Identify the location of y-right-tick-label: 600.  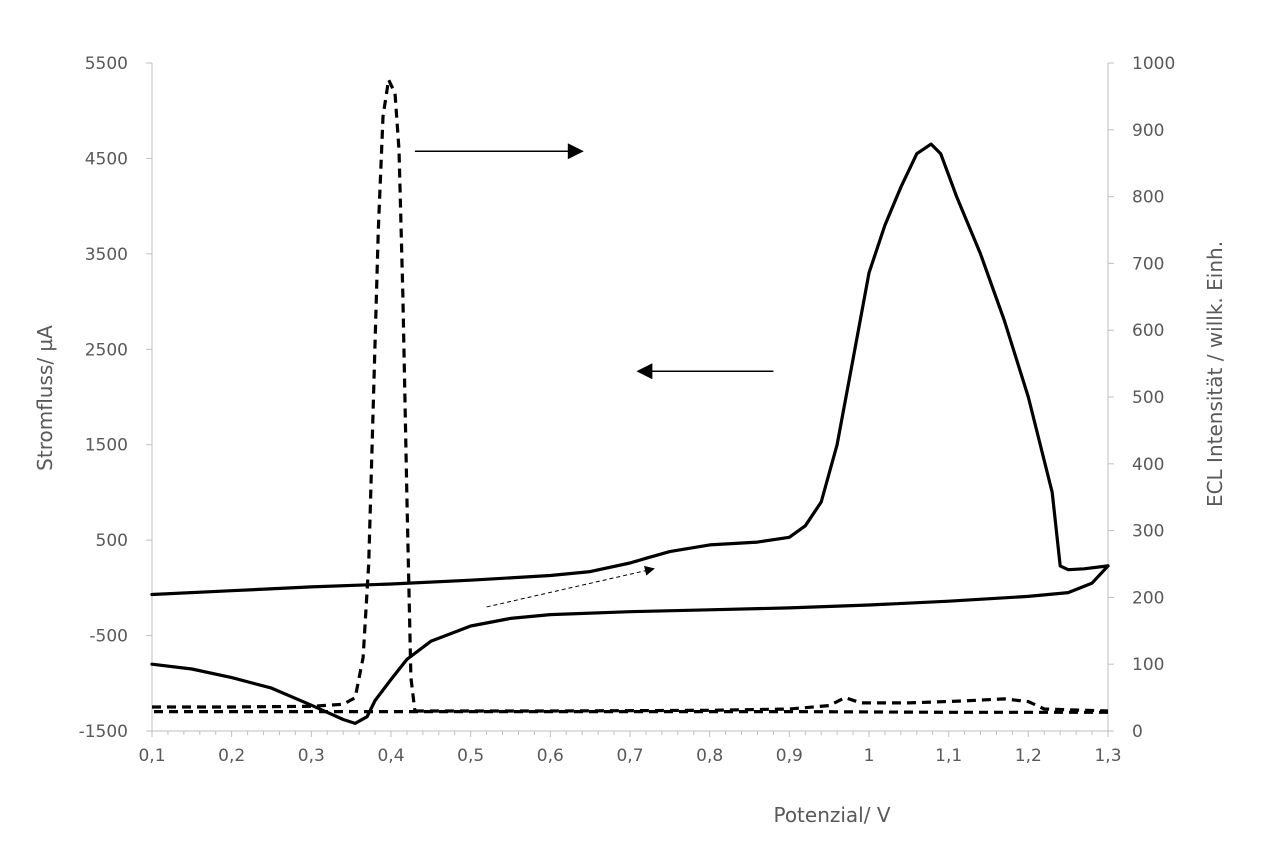
(1148, 331).